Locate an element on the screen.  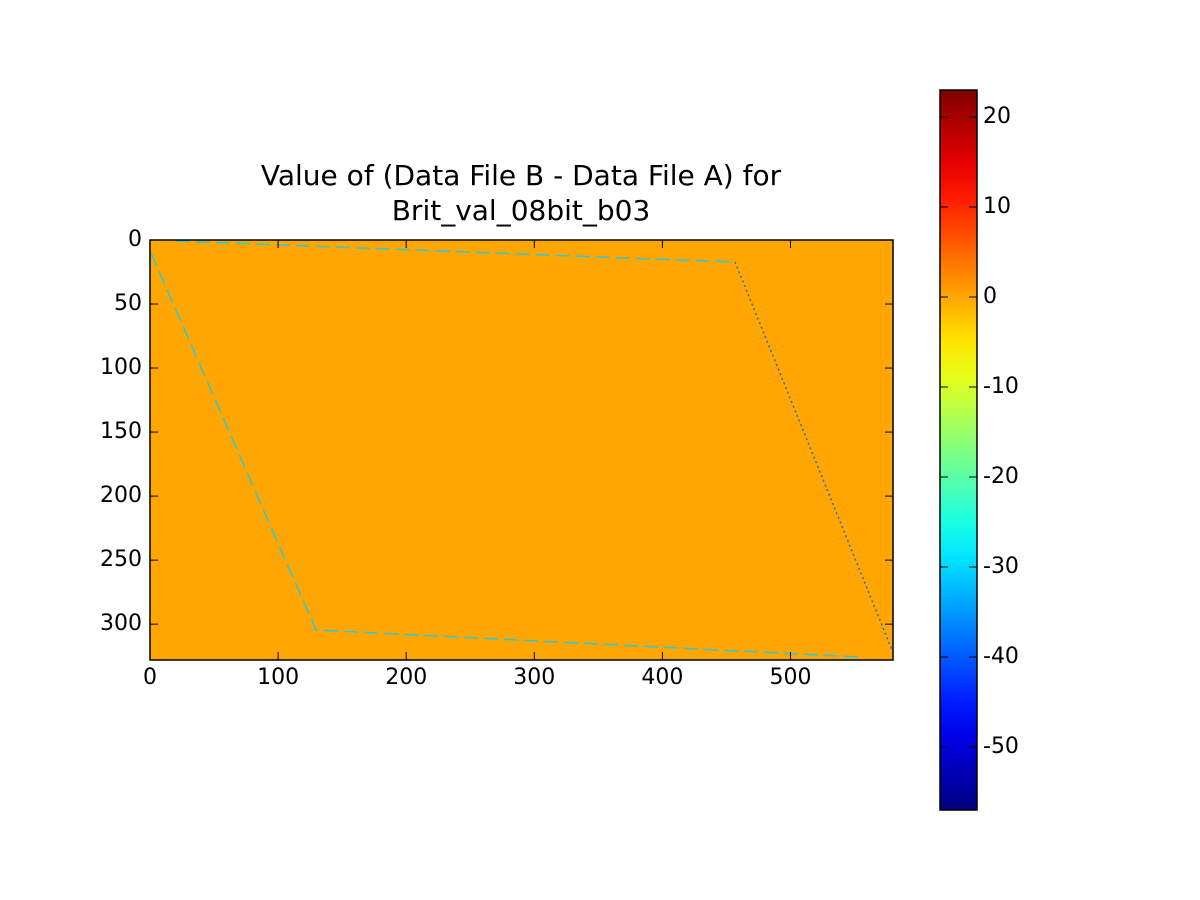
x-tick-label: 300 is located at coordinates (534, 677).